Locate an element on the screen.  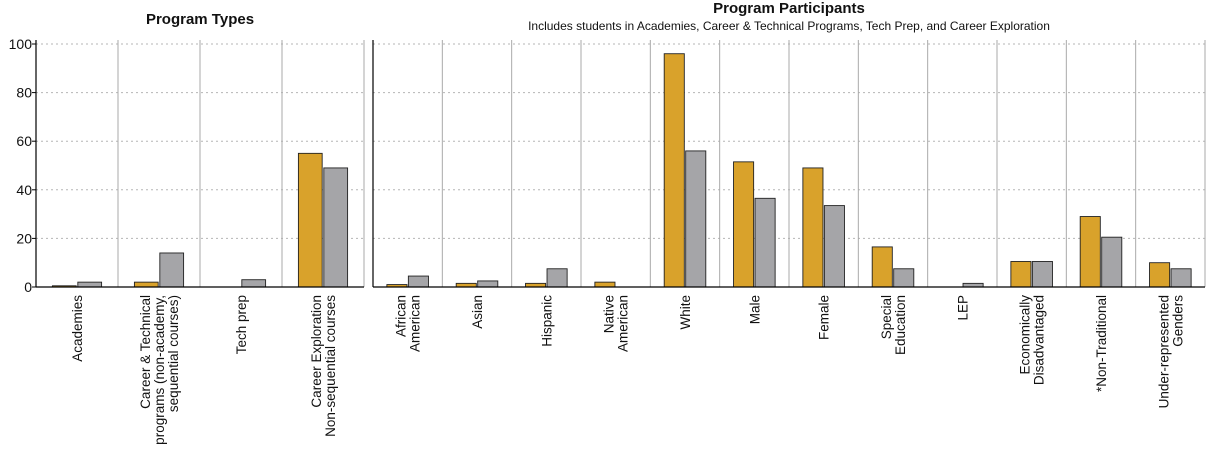
category-label-line: Asian is located at coordinates (477, 312).